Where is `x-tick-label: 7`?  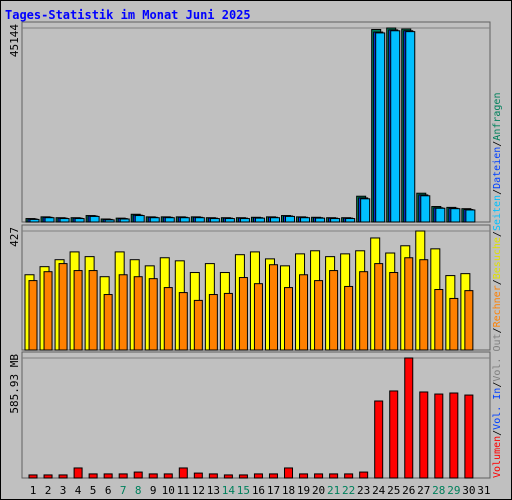 x-tick-label: 7 is located at coordinates (123, 490).